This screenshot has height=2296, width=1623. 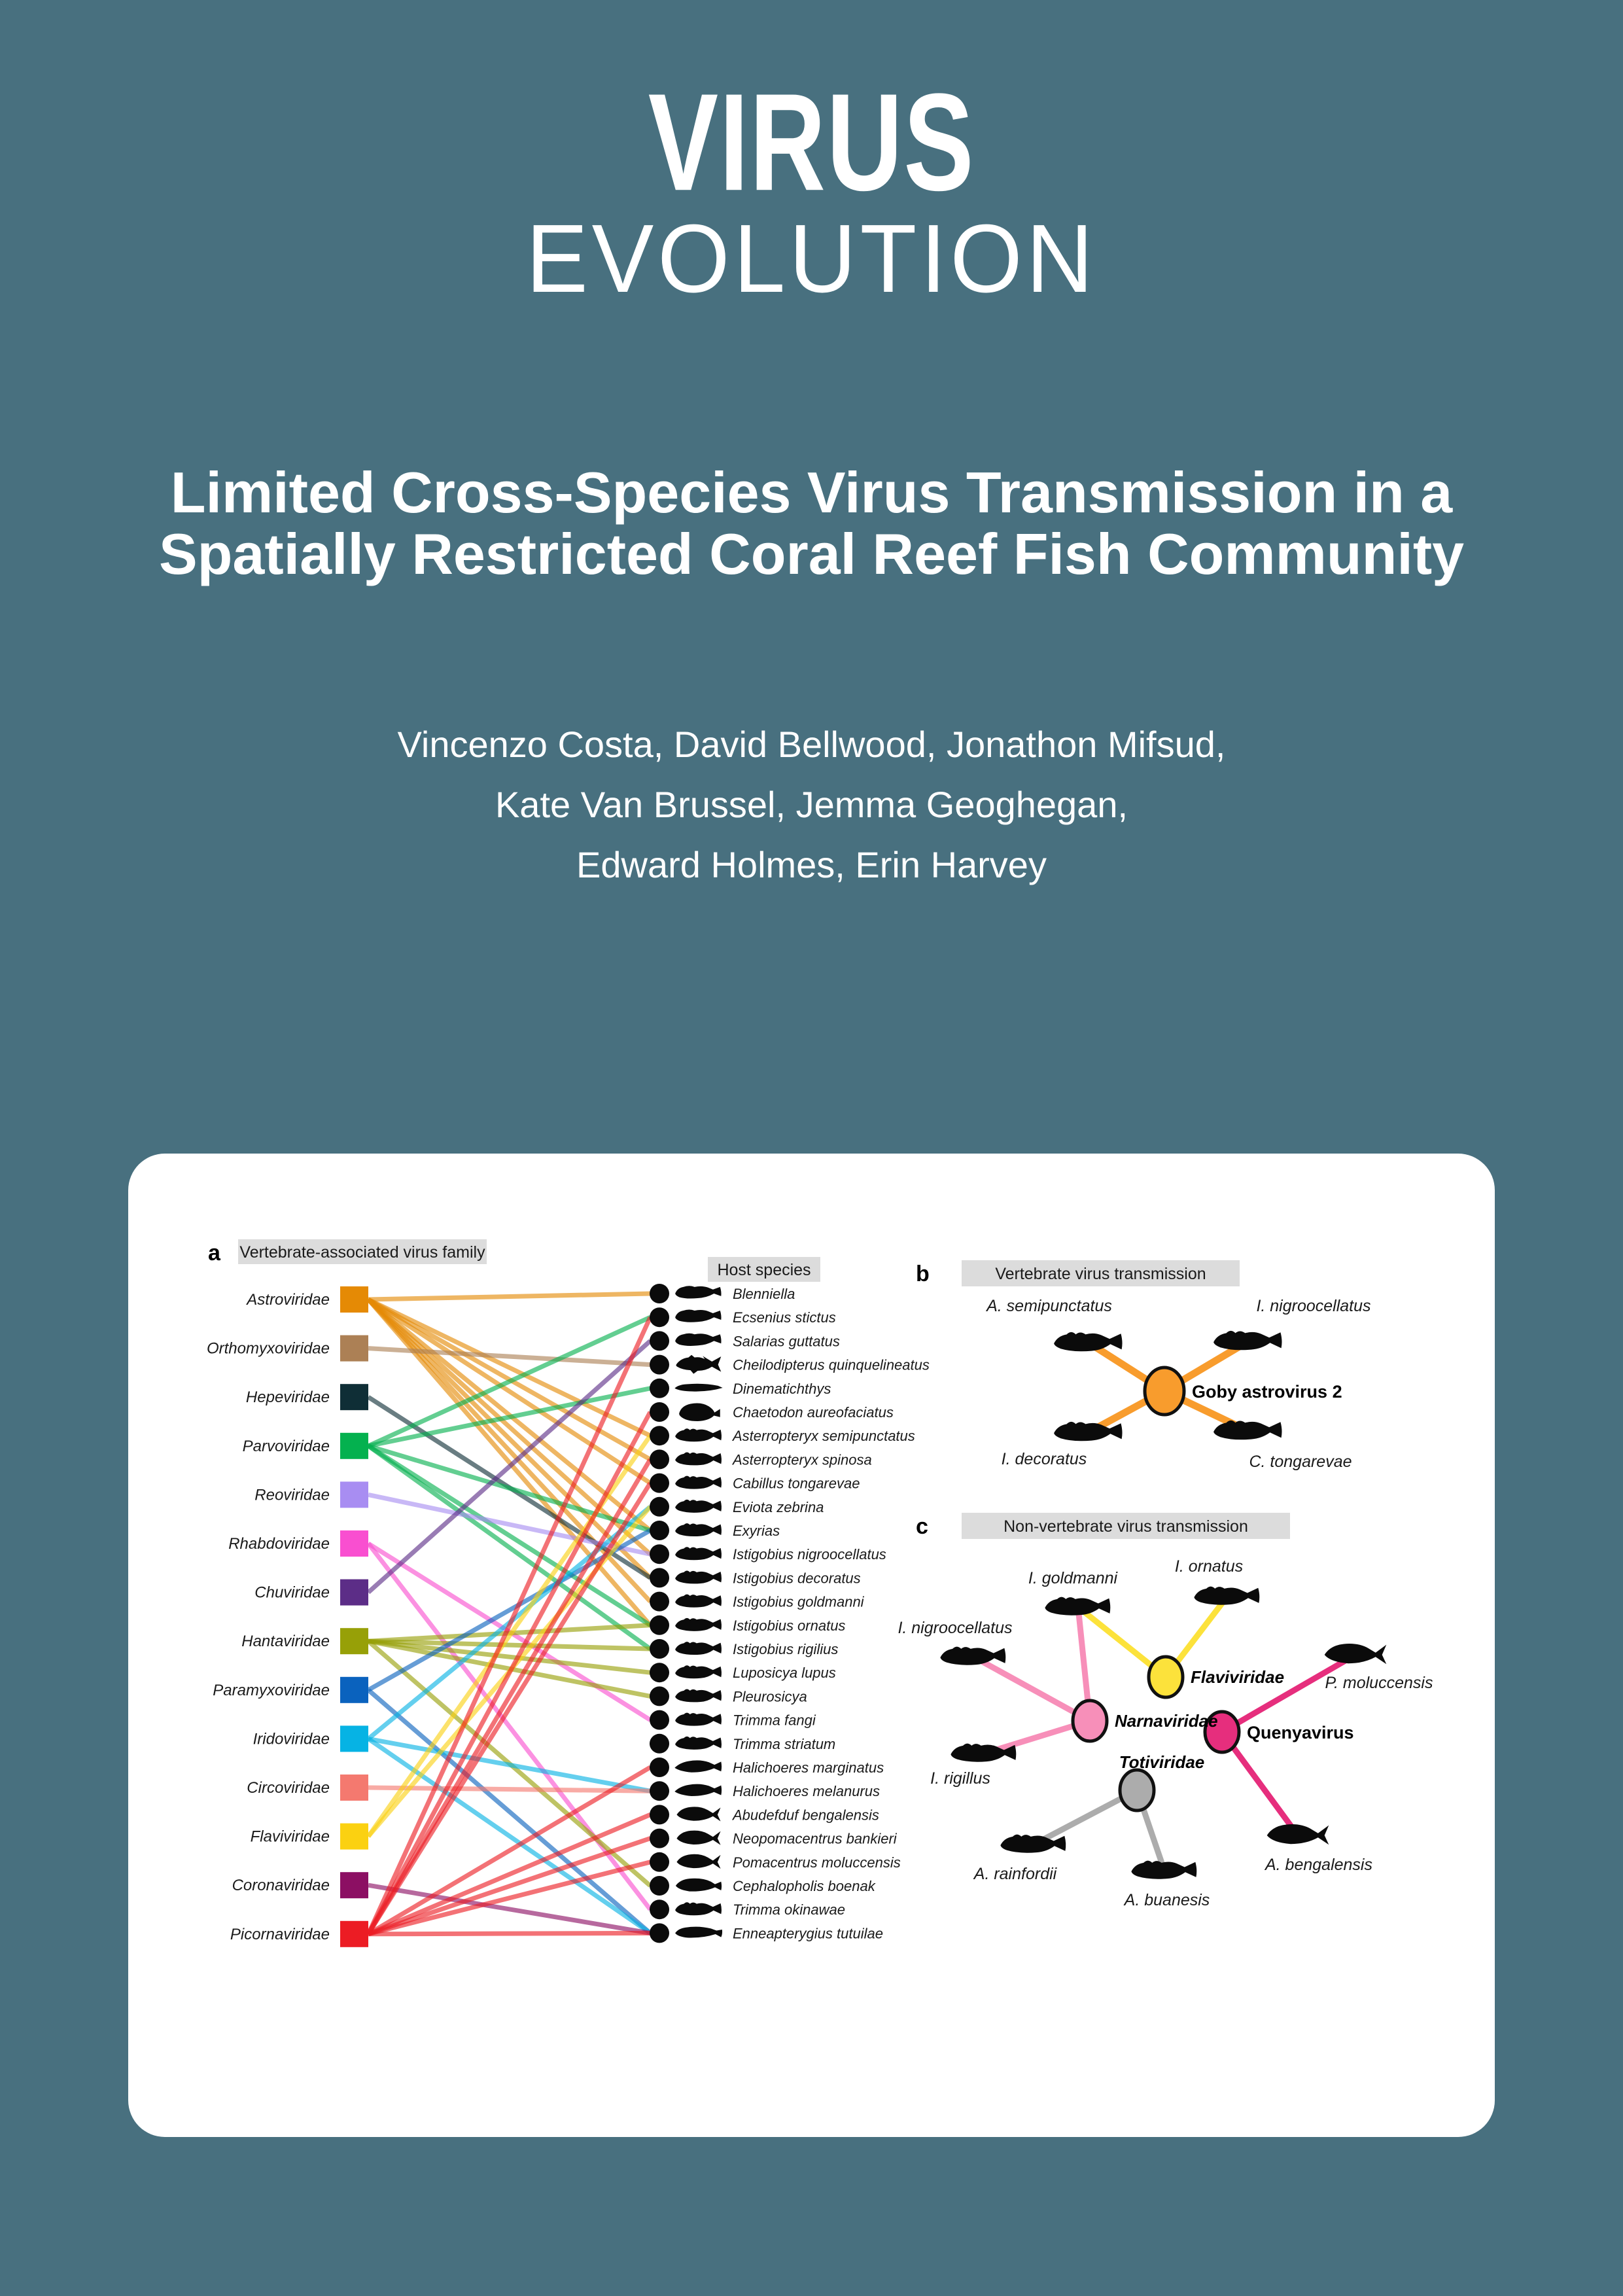 I want to click on species-label: Neopomacentrus bankieri, so click(x=816, y=1839).